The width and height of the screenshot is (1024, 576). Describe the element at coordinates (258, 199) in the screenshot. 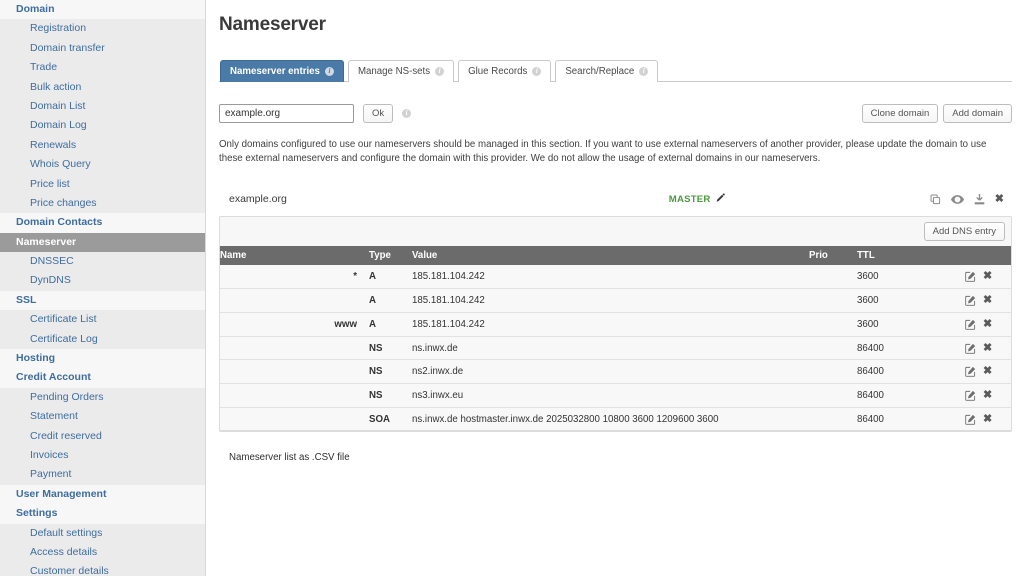

I see `domain-name-label: example.org` at that location.